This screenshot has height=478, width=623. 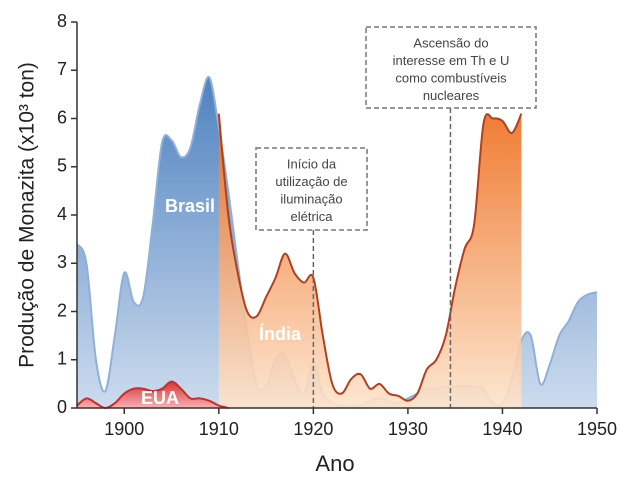 What do you see at coordinates (280, 333) in the screenshot?
I see `series-label: Índia` at bounding box center [280, 333].